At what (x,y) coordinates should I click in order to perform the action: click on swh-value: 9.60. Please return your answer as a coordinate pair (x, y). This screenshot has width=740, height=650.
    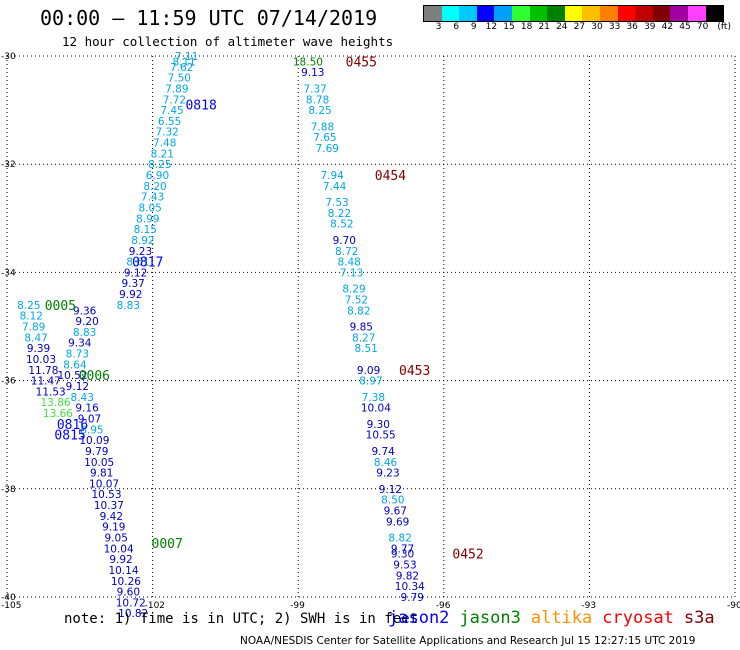
    Looking at the image, I should click on (128, 593).